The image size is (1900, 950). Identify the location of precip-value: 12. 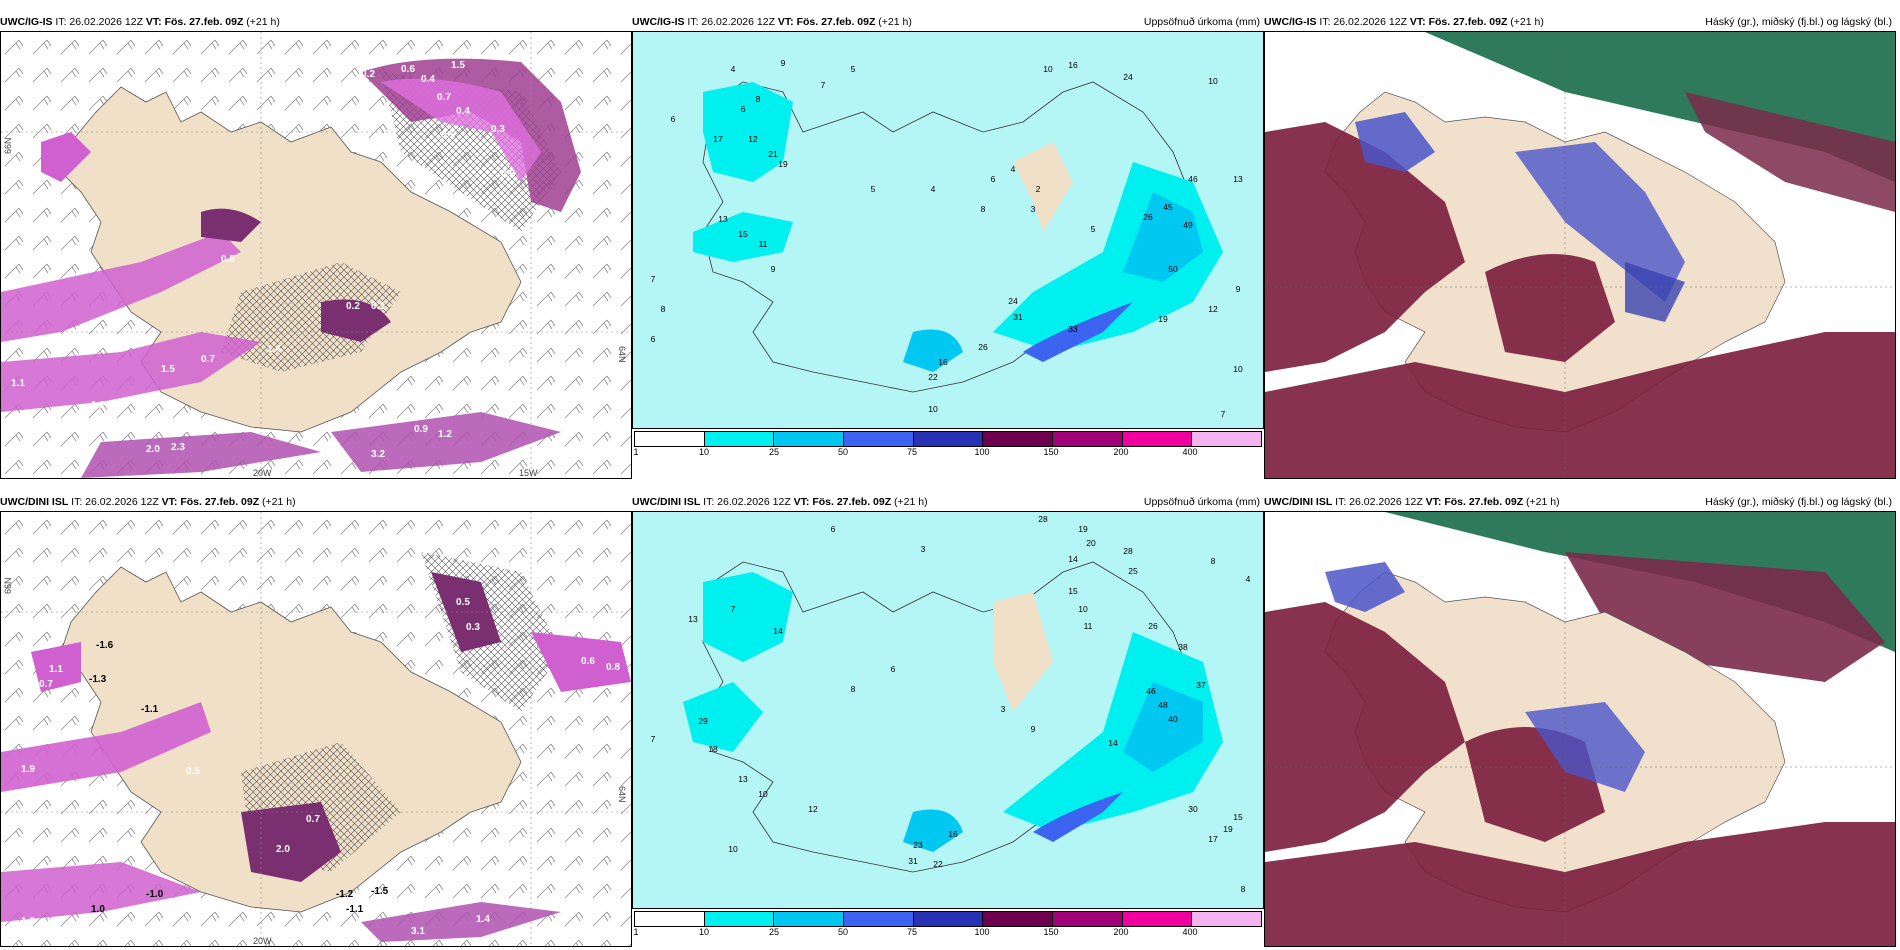
(753, 139).